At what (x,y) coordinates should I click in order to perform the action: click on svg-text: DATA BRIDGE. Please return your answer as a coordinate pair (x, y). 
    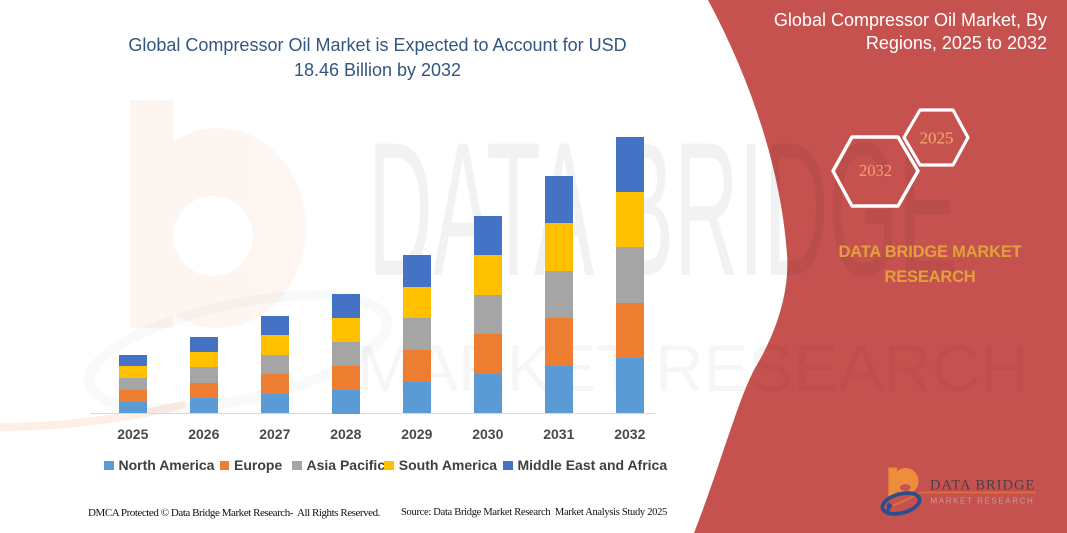
    Looking at the image, I should click on (982, 486).